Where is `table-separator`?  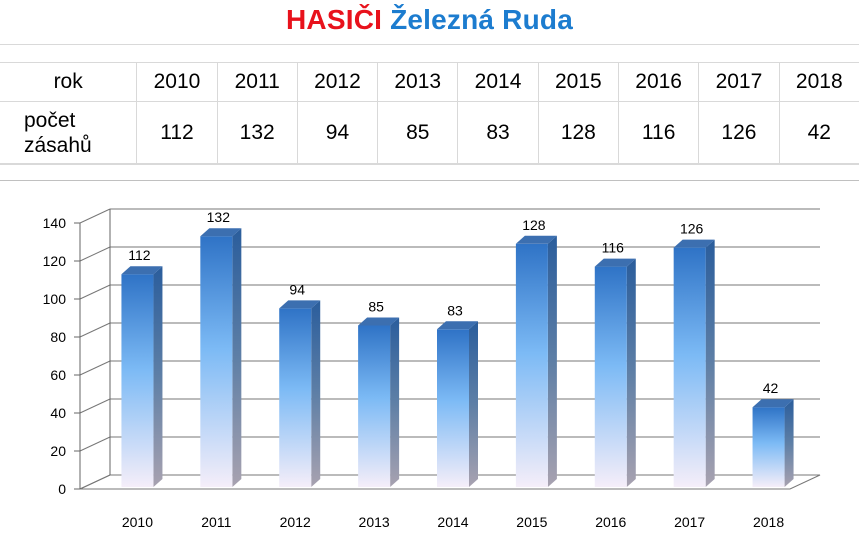
table-separator is located at coordinates (429, 180).